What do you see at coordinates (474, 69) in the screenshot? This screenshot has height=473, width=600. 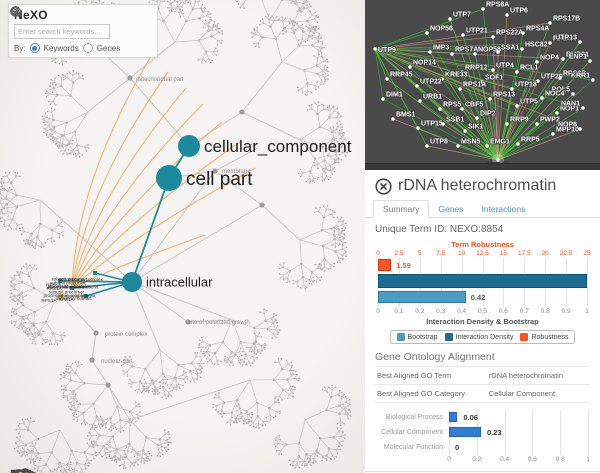 I see `network-node-RRP12: RRP12` at bounding box center [474, 69].